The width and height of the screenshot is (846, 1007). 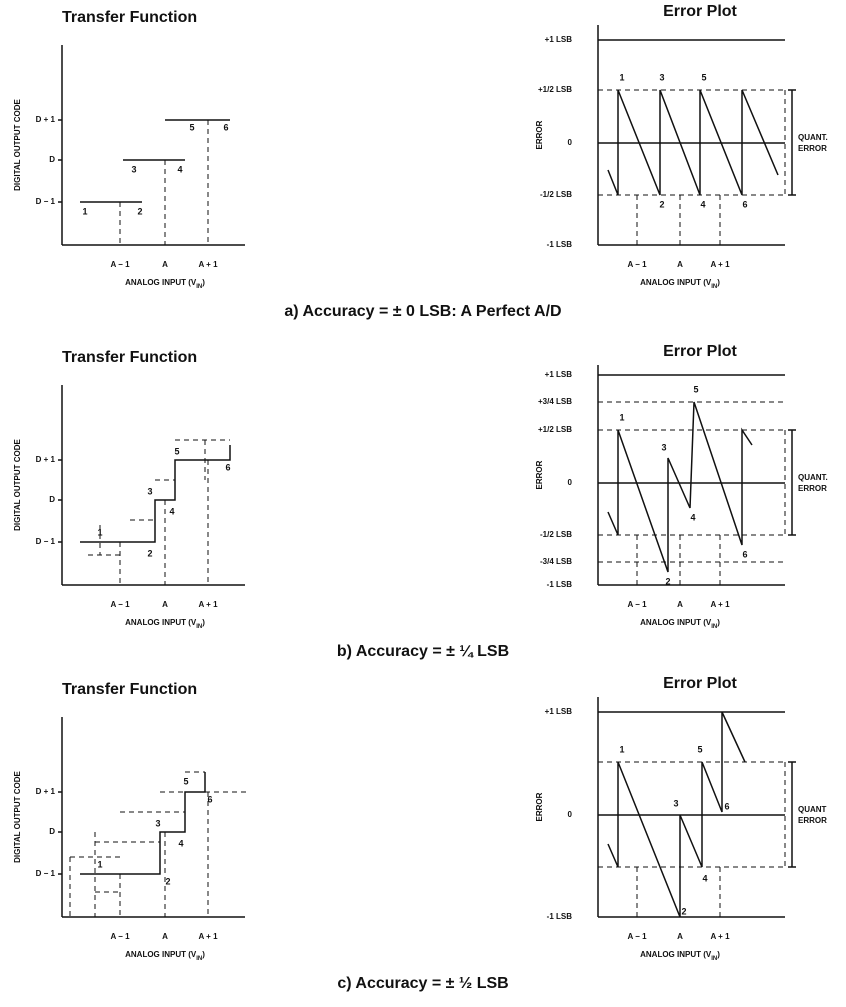 I want to click on quant-error-label: QUANT, so click(x=812, y=809).